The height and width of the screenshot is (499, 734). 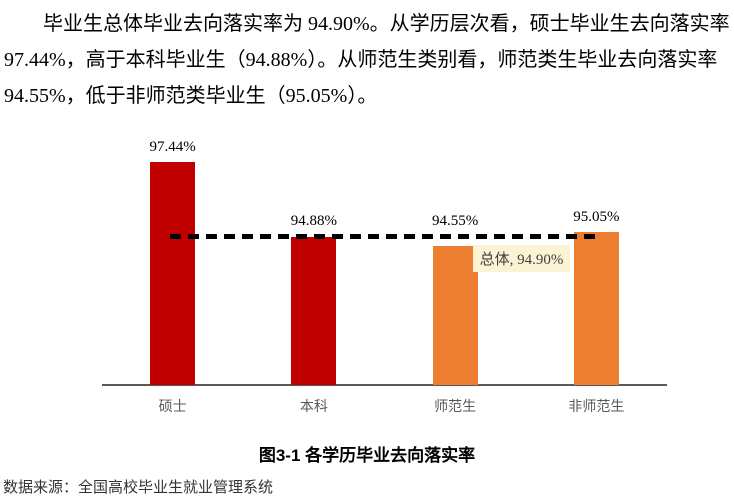 I want to click on category-label-非师范生: 非师范生, so click(x=596, y=407).